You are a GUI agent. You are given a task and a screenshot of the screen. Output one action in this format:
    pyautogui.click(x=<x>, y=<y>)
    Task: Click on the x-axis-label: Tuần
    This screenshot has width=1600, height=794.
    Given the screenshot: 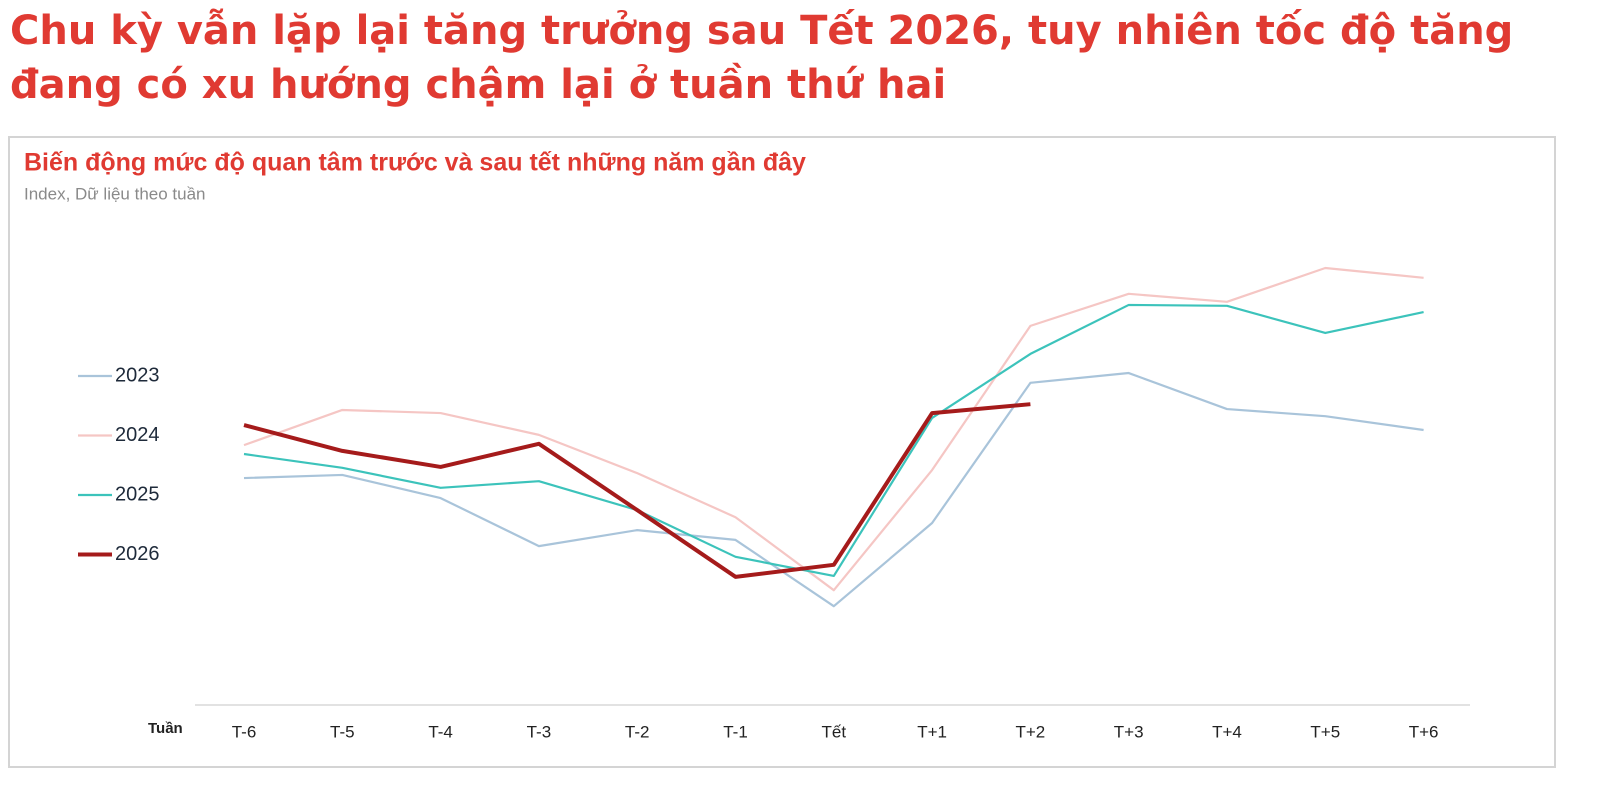 What is the action you would take?
    pyautogui.click(x=165, y=728)
    